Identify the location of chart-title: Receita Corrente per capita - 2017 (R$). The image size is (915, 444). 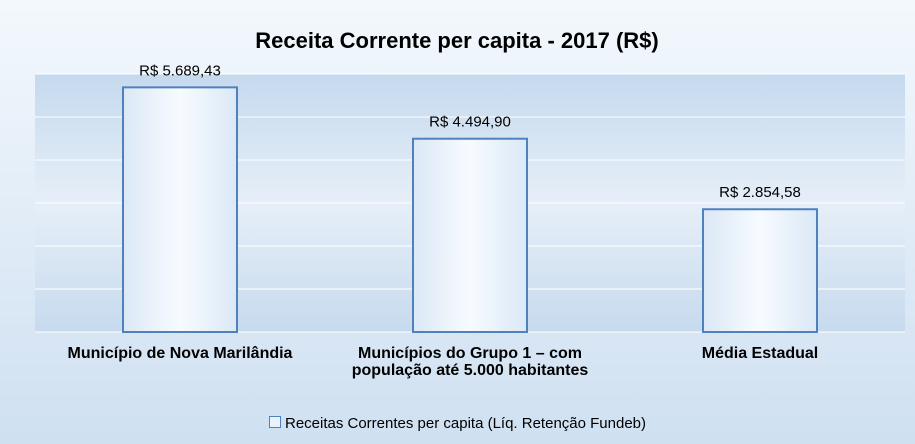
(457, 40).